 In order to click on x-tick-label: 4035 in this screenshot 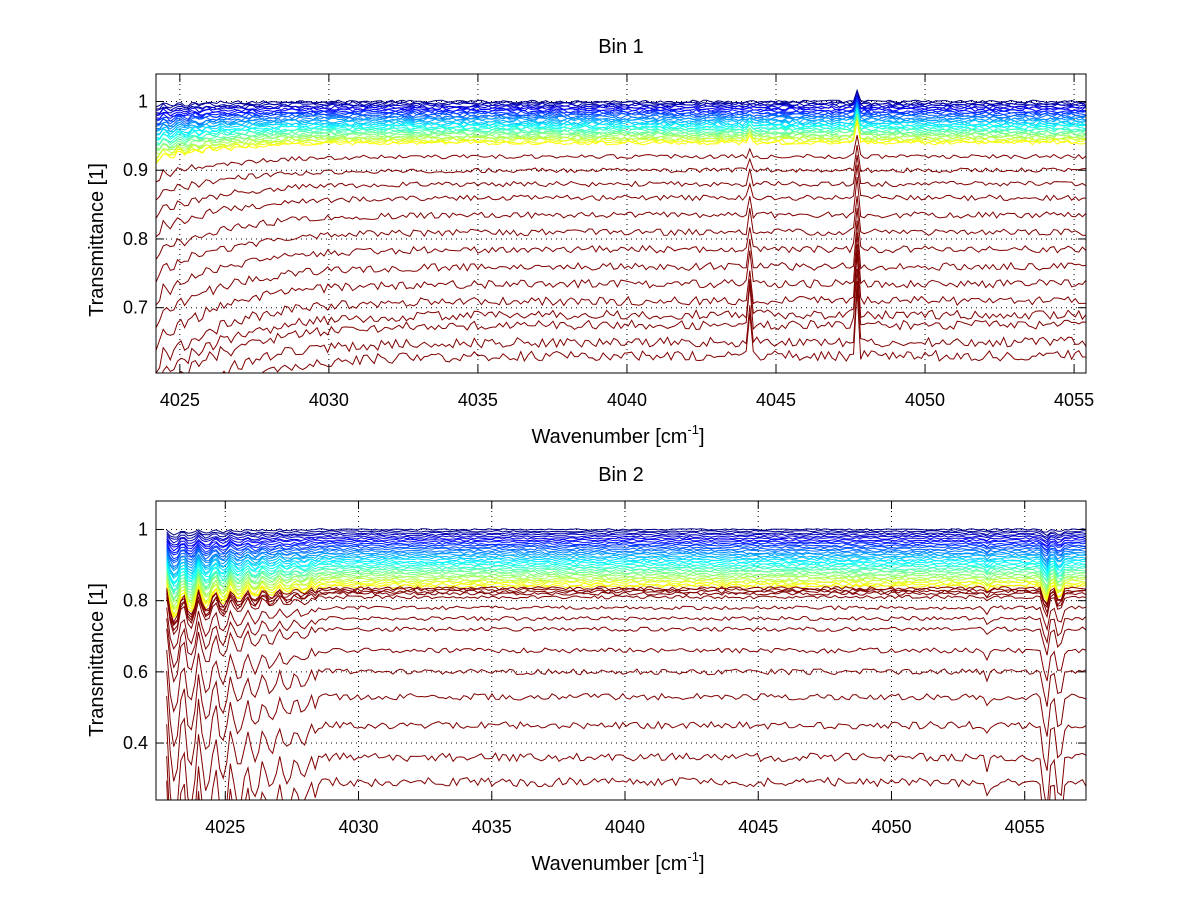, I will do `click(478, 400)`.